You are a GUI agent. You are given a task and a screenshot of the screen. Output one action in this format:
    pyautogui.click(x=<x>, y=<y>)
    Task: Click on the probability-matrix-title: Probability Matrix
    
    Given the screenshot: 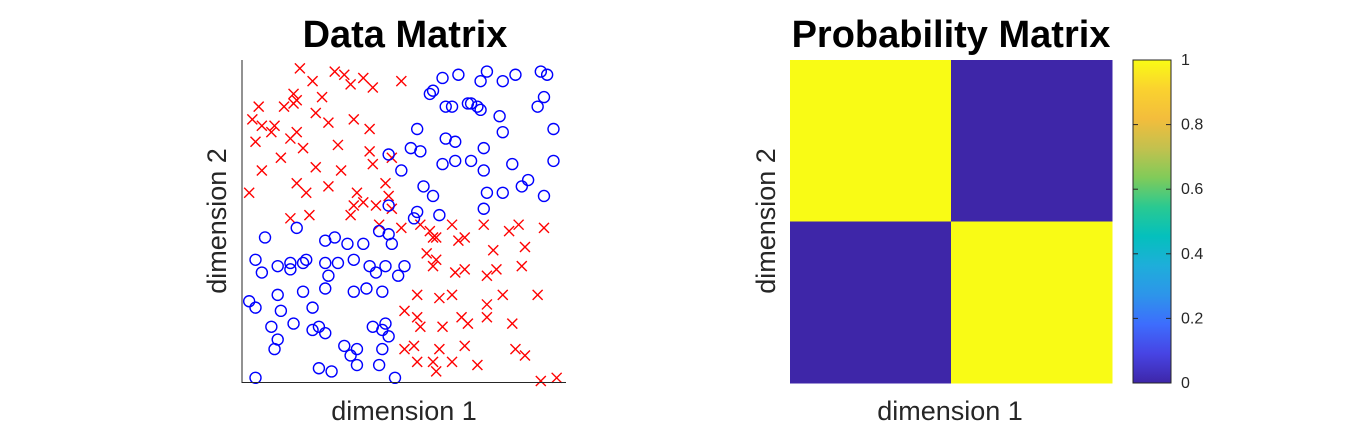 What is the action you would take?
    pyautogui.click(x=951, y=35)
    